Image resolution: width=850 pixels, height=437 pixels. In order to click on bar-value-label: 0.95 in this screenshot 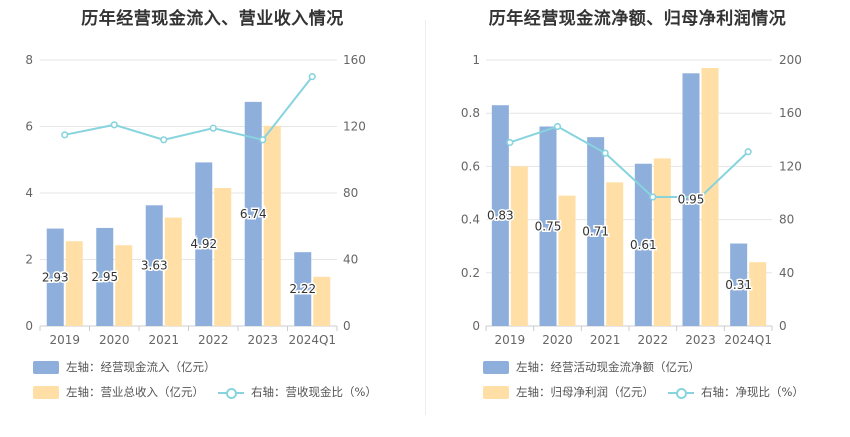, I will do `click(691, 200)`.